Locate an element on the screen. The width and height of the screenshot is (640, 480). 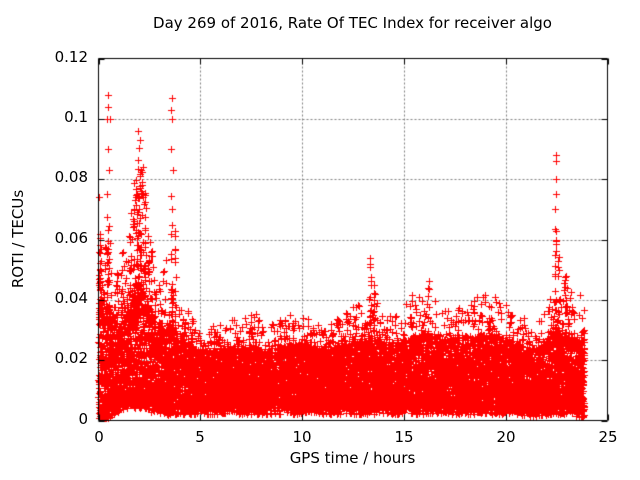
y-tick-label-0.12: 0.12 is located at coordinates (71, 57).